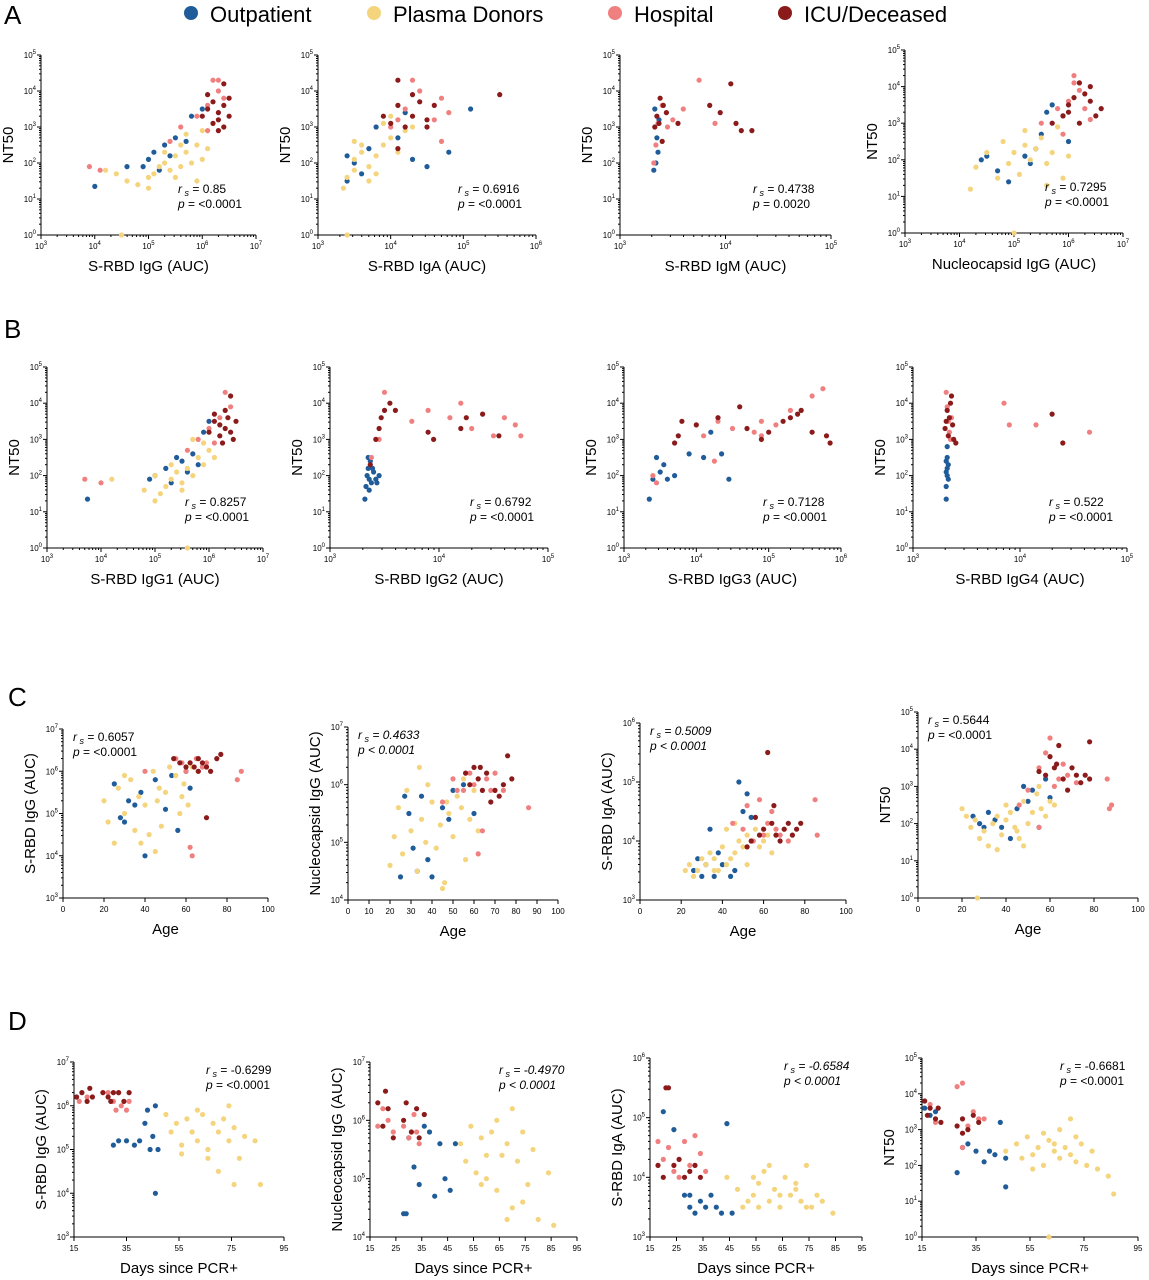 The image size is (1149, 1280). I want to click on x-axis-title: Age, so click(1028, 929).